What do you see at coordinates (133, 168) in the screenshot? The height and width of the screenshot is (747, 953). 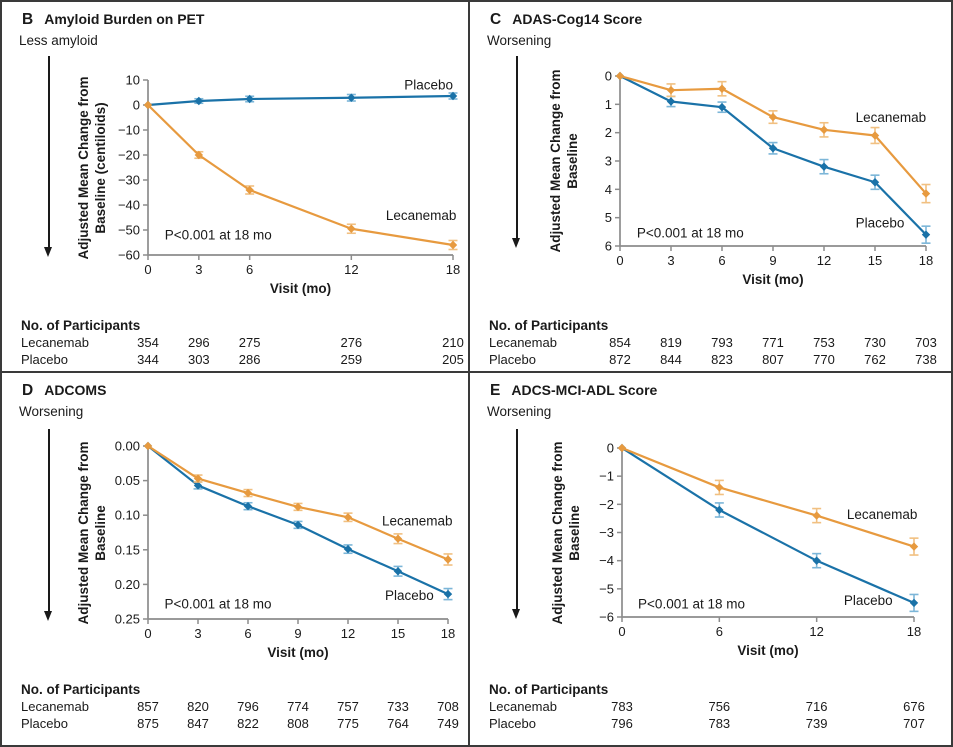 I see `y-axis-ticks: 10 0 −10 −20 −30 −40 −50 −60` at bounding box center [133, 168].